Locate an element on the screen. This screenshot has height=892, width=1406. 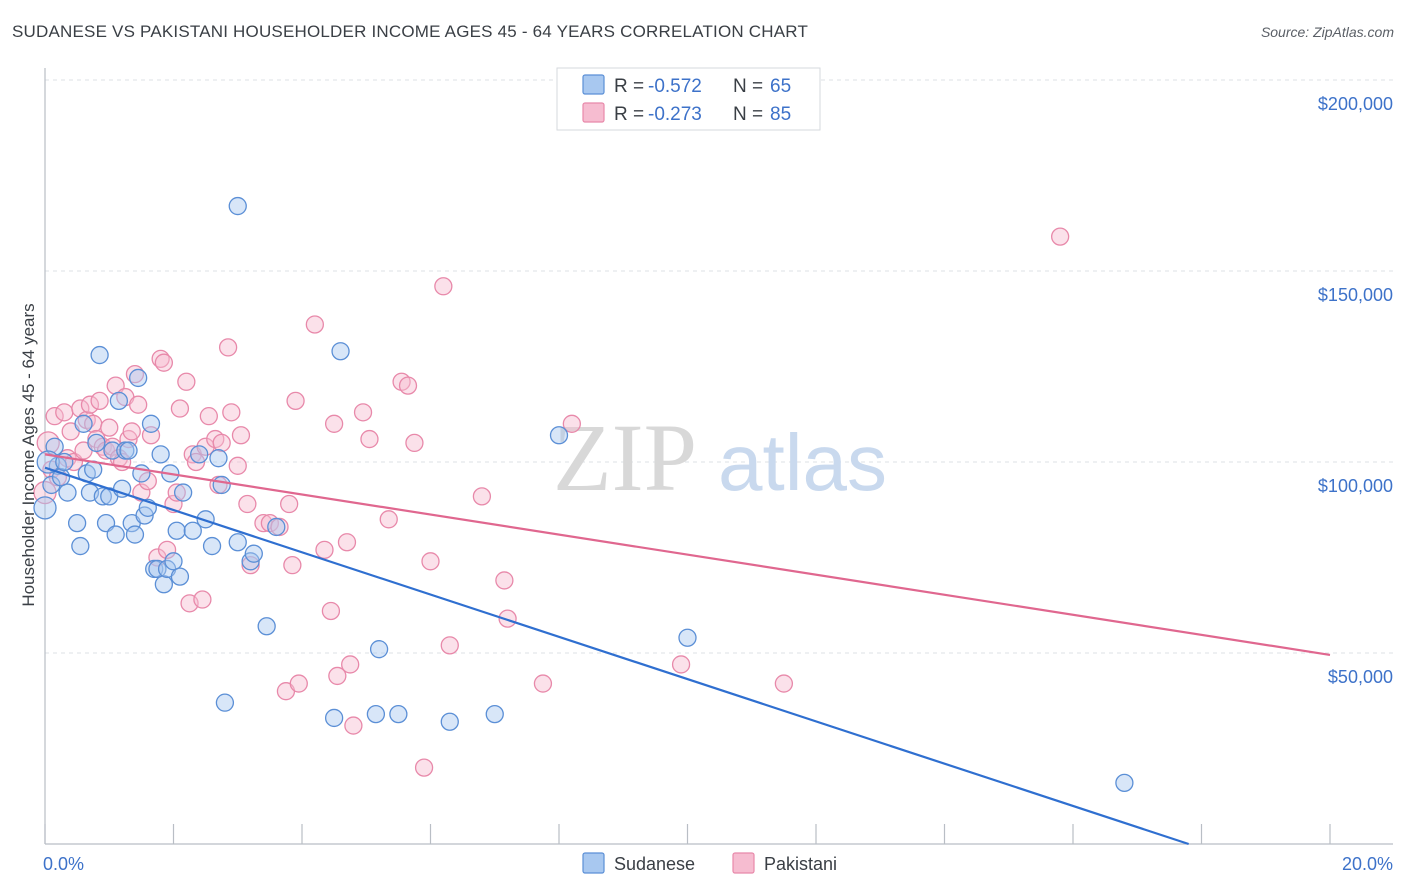
bottom-legend-swatch-sudanese is located at coordinates (593, 863).